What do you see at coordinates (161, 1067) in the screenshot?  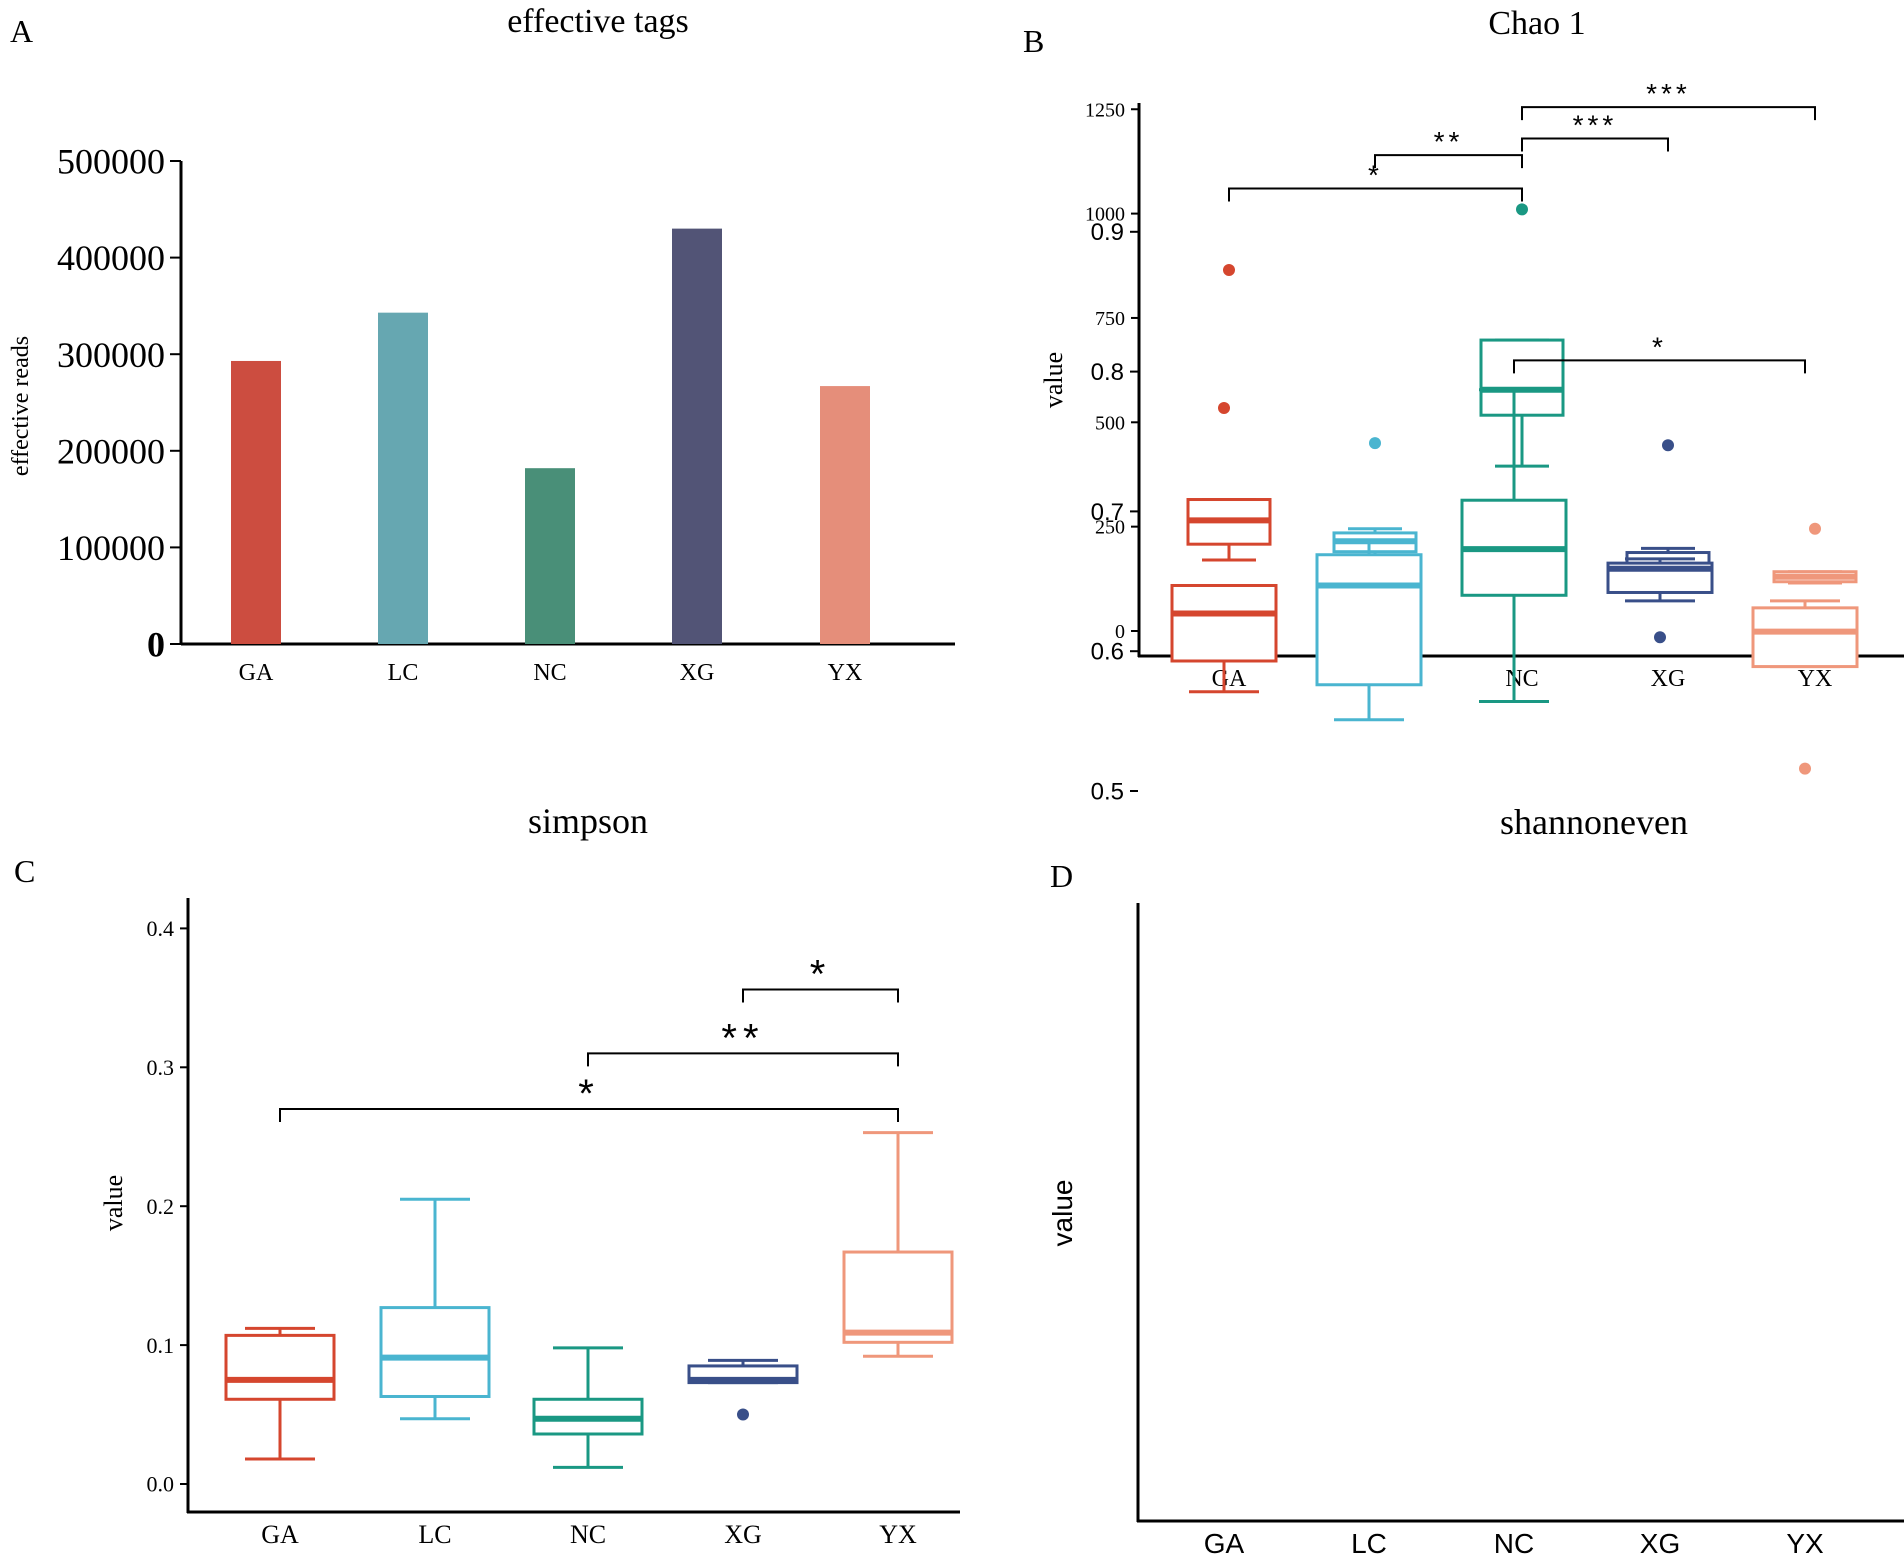 I see `y-tick-label: 0.3` at bounding box center [161, 1067].